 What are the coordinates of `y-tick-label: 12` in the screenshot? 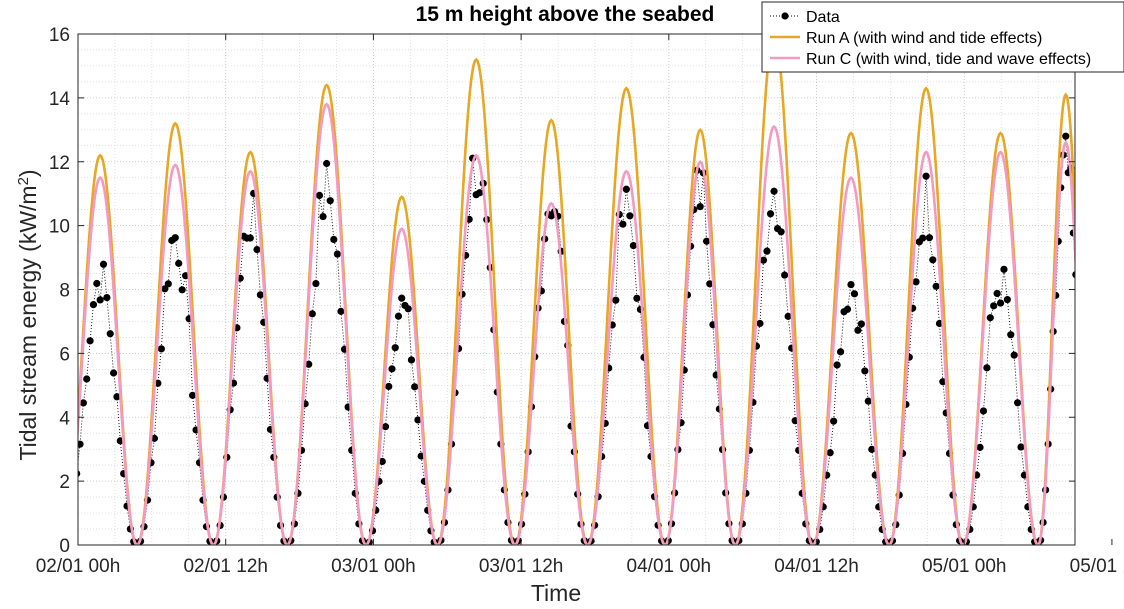 It's located at (59, 163).